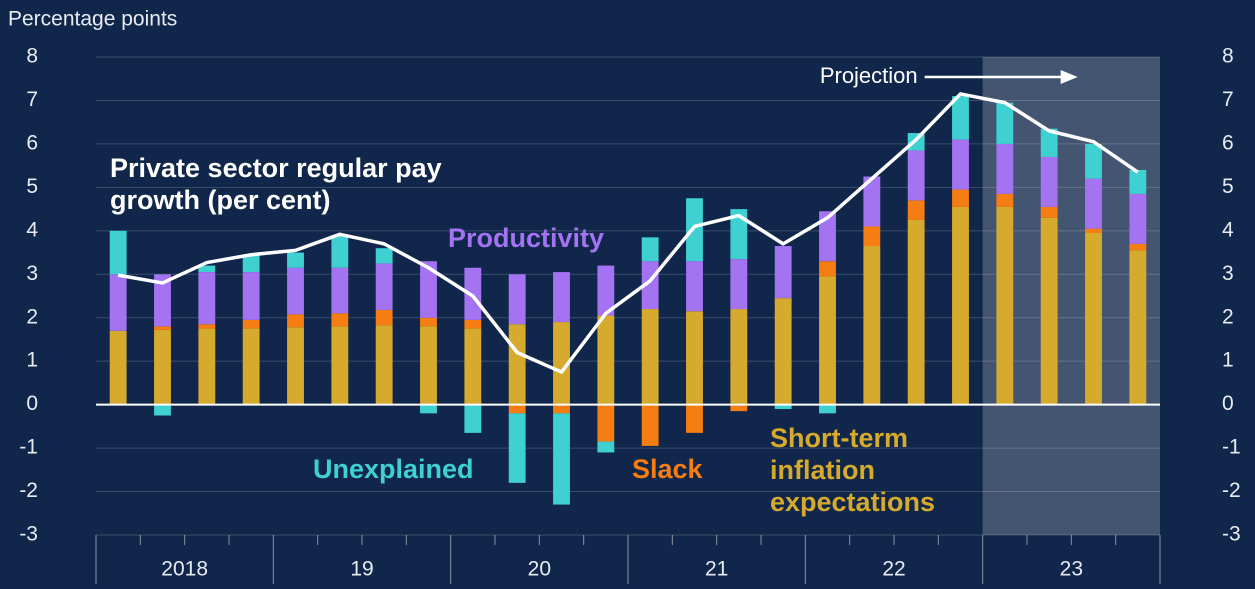  I want to click on y2-tick-label: 7, so click(1228, 99).